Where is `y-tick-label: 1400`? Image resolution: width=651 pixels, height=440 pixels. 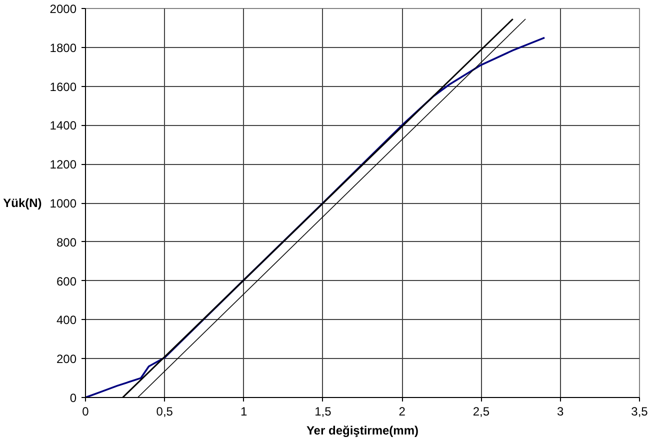 y-tick-label: 1400 is located at coordinates (63, 125).